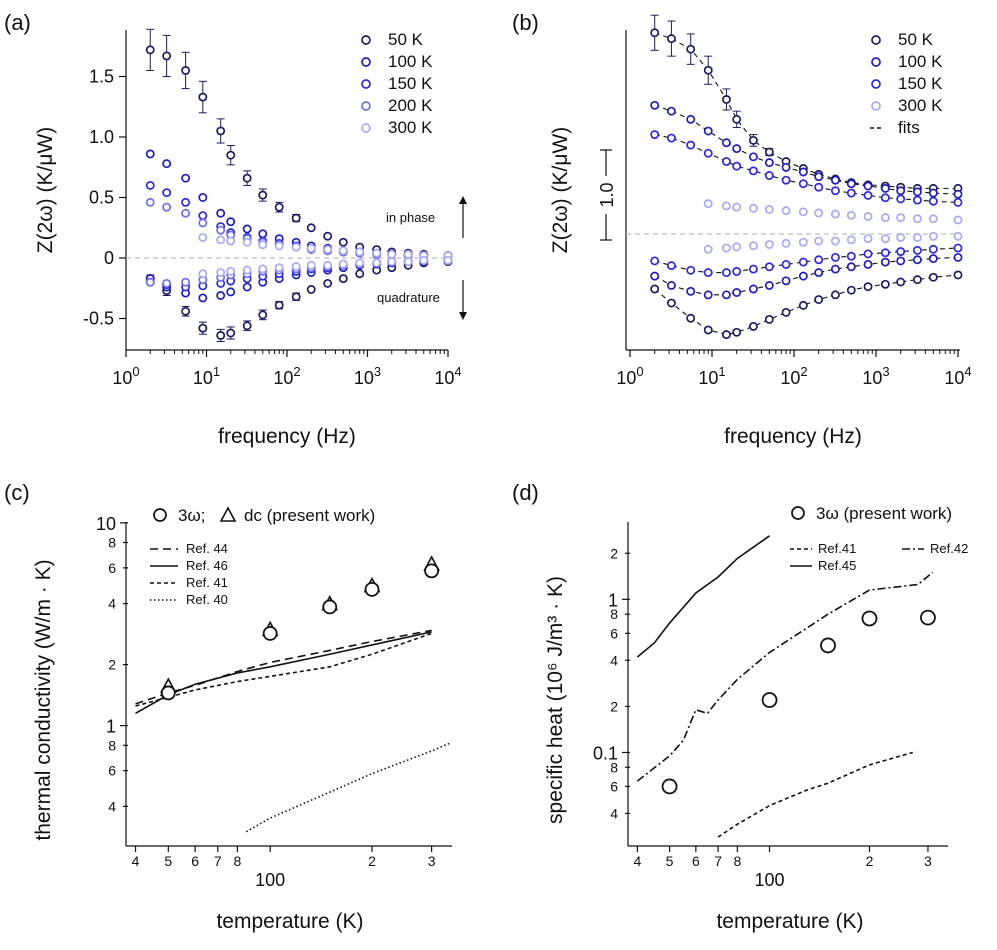 The width and height of the screenshot is (997, 950). Describe the element at coordinates (207, 599) in the screenshot. I see `panel-c-legend-ref-label: Ref. 40` at that location.